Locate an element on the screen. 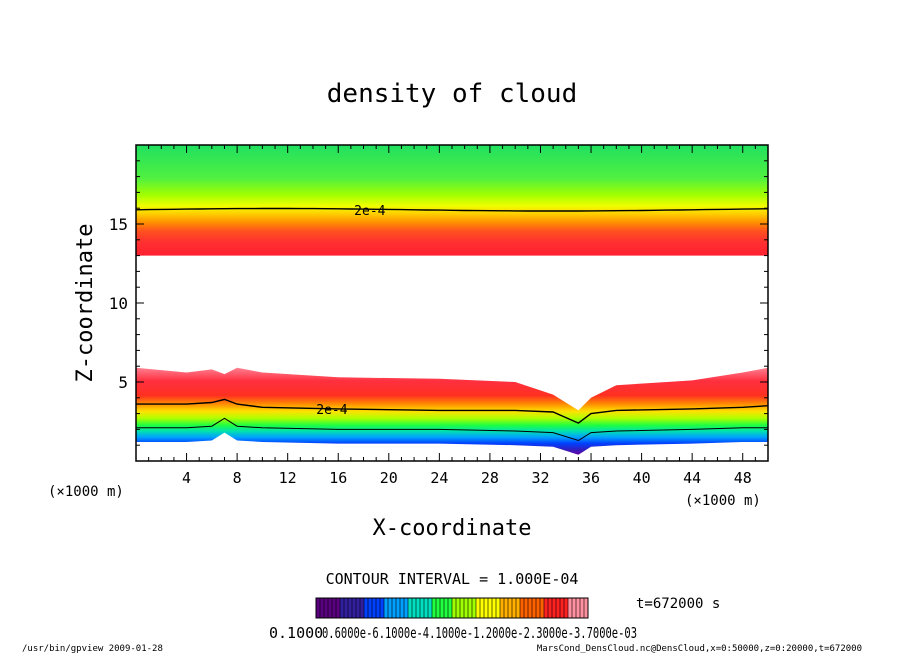 This screenshot has width=904, height=654. contour-label-1: 2e-4 is located at coordinates (331, 410).